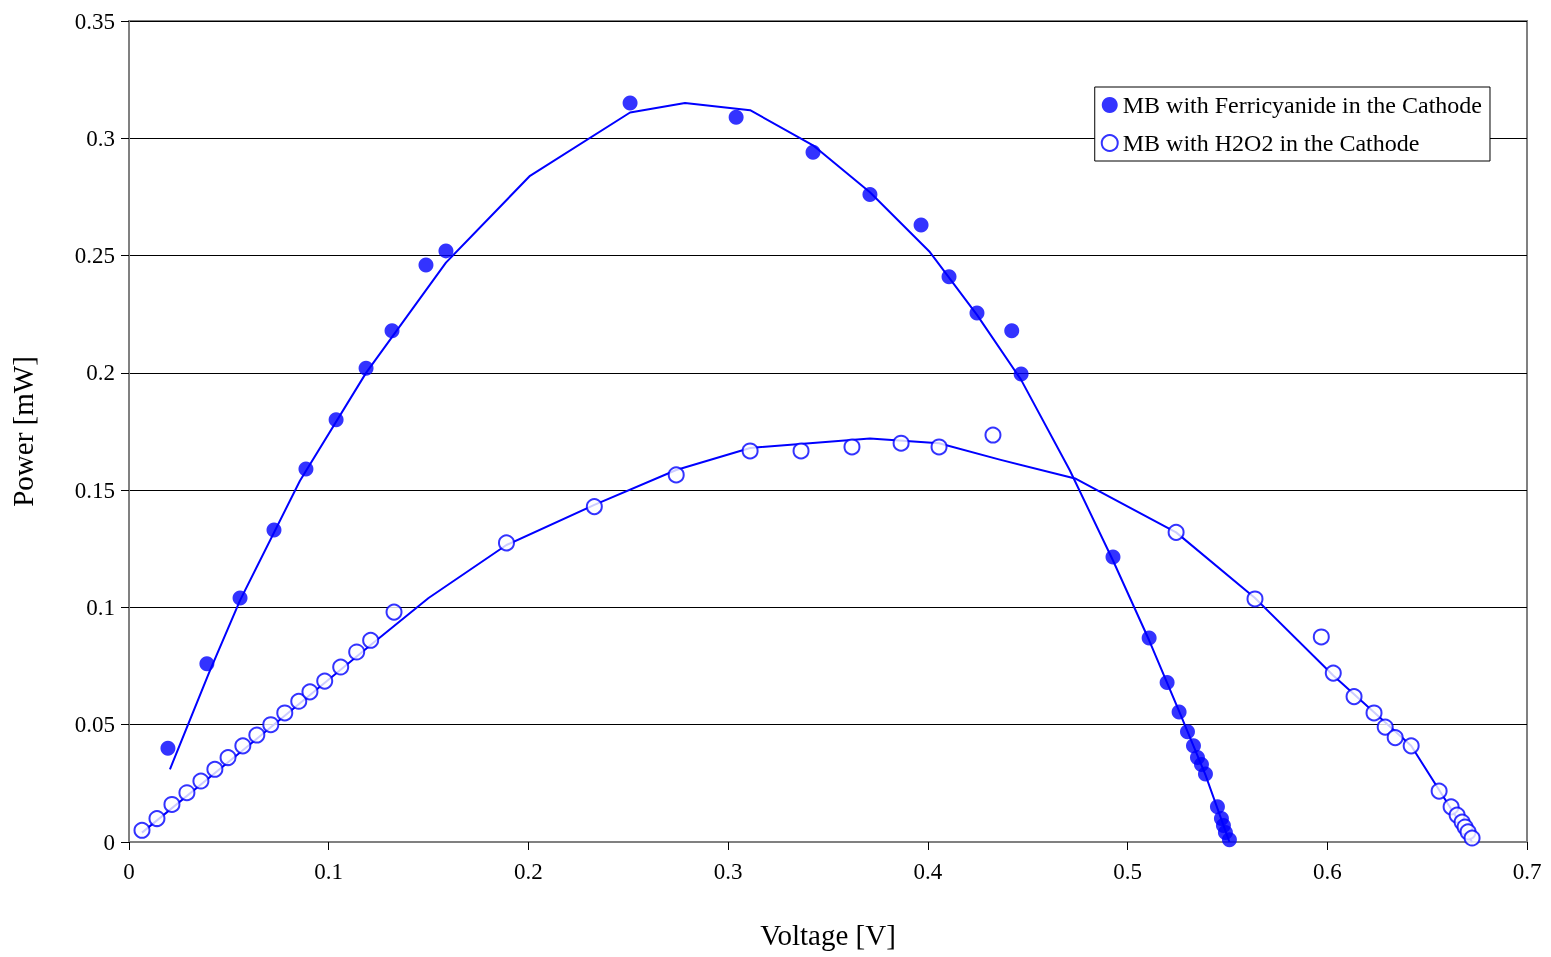  I want to click on y-tick-label: 0.05, so click(94, 725).